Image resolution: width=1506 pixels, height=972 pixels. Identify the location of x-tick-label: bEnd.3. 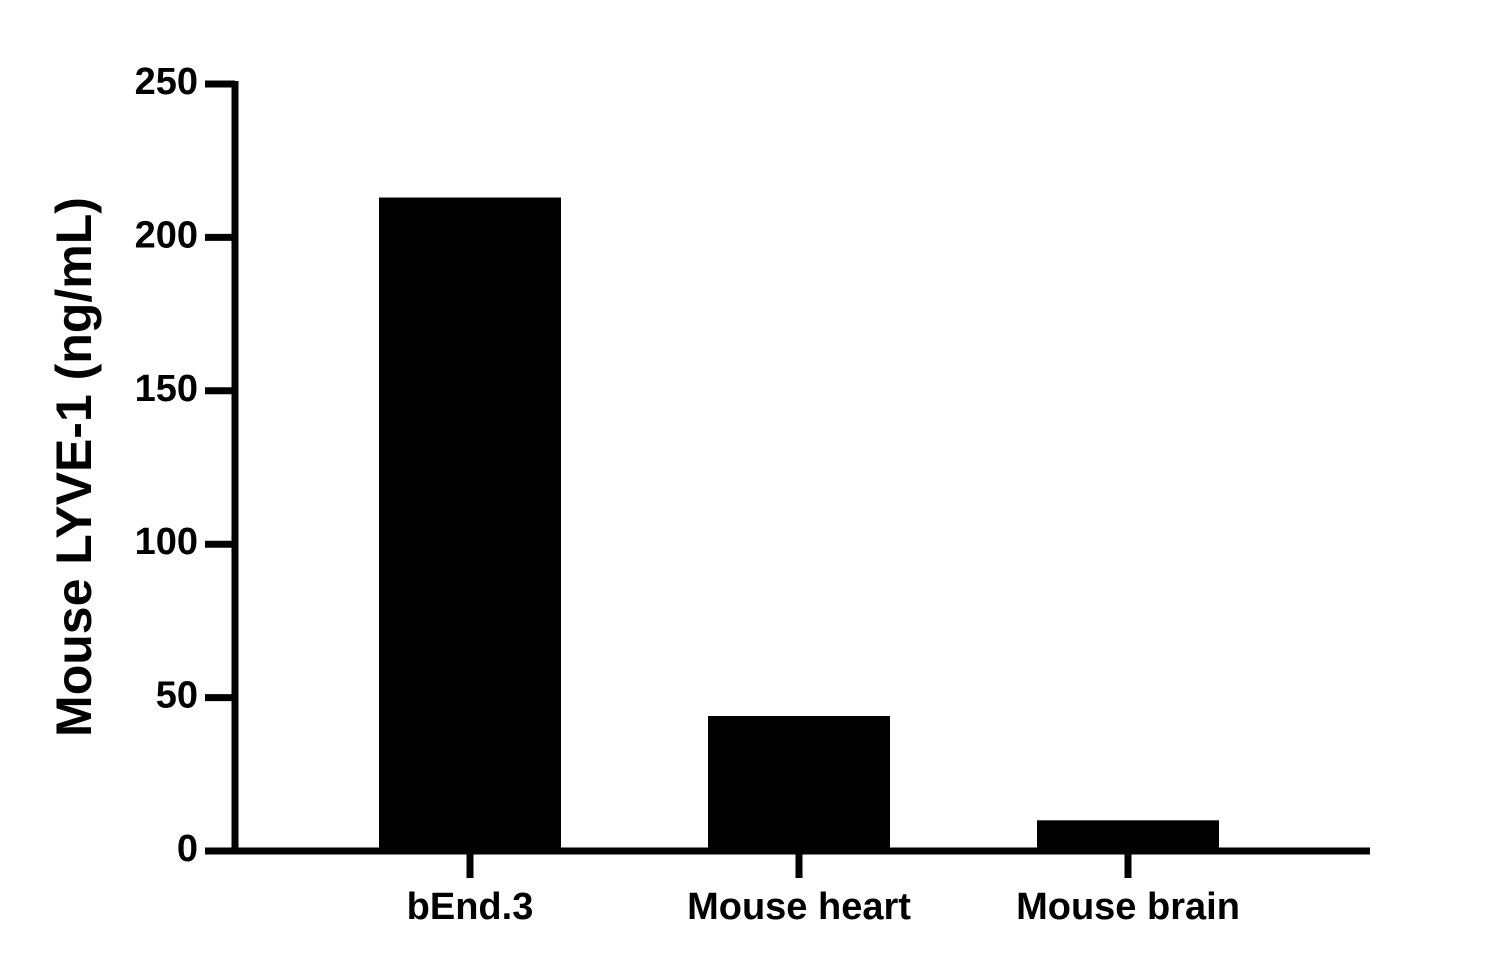
(470, 907).